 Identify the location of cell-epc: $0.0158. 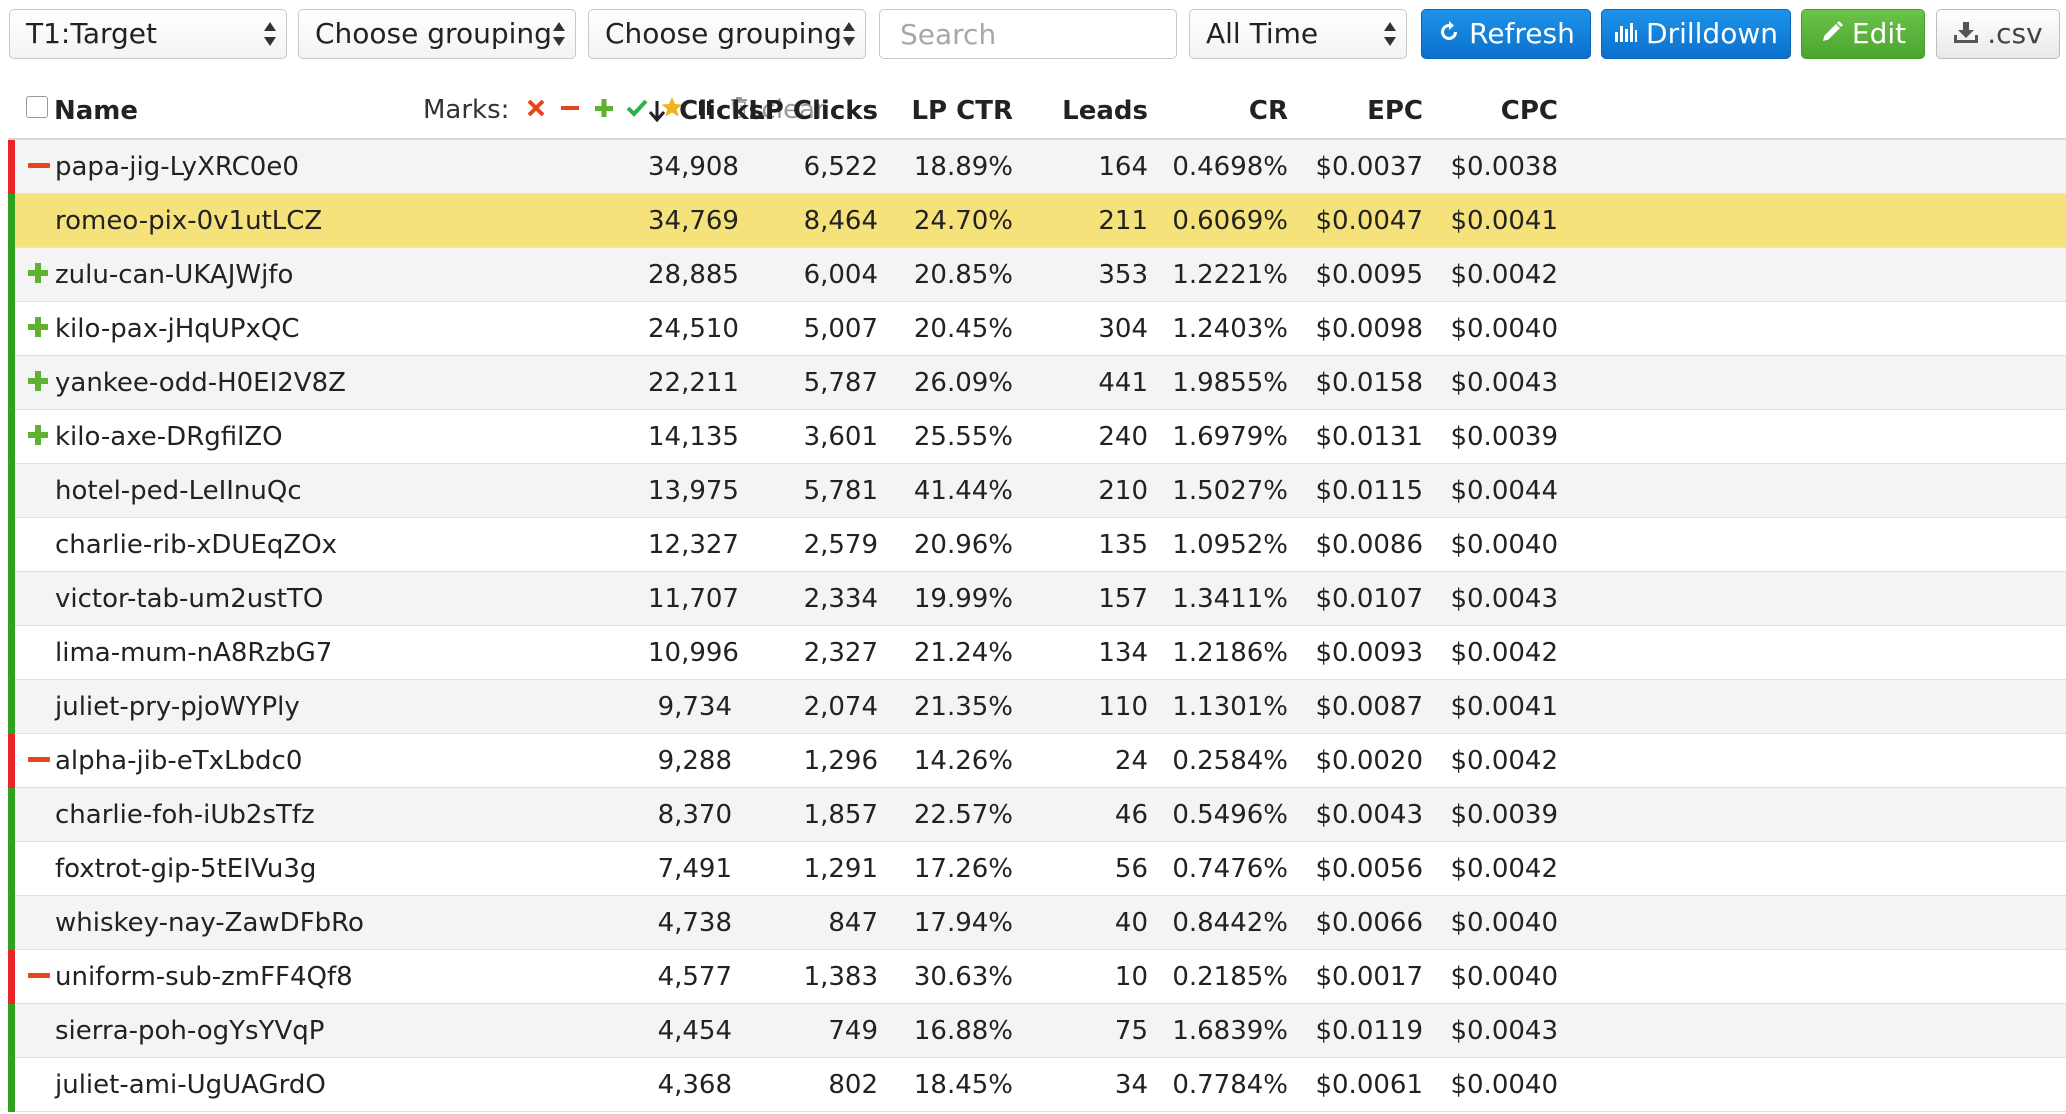
(1369, 383).